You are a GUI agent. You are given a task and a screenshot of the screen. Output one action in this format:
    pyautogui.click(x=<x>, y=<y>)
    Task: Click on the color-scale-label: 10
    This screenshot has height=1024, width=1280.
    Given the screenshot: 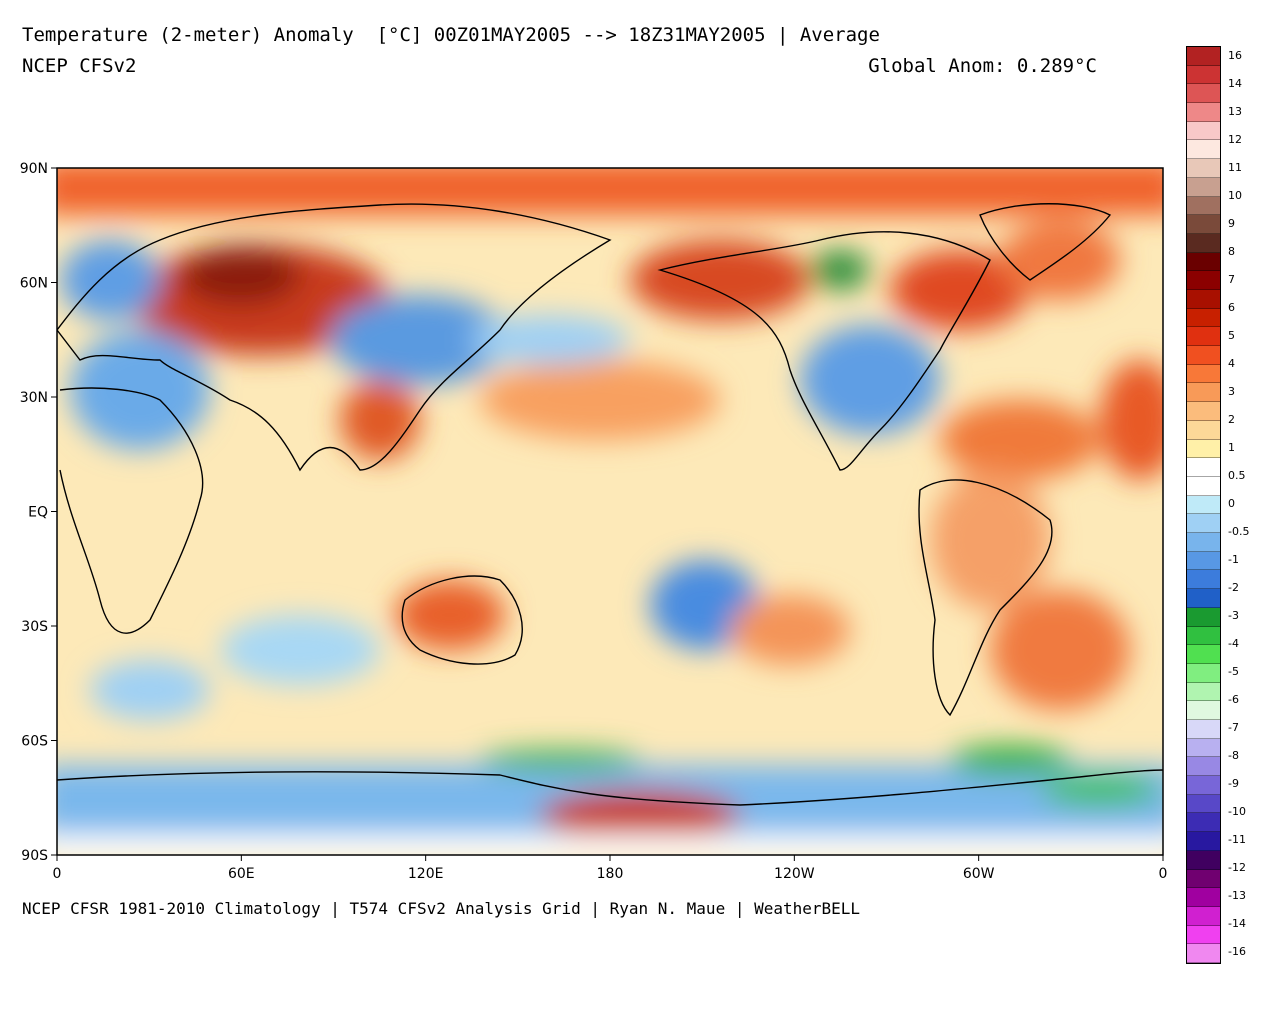 What is the action you would take?
    pyautogui.click(x=1235, y=195)
    